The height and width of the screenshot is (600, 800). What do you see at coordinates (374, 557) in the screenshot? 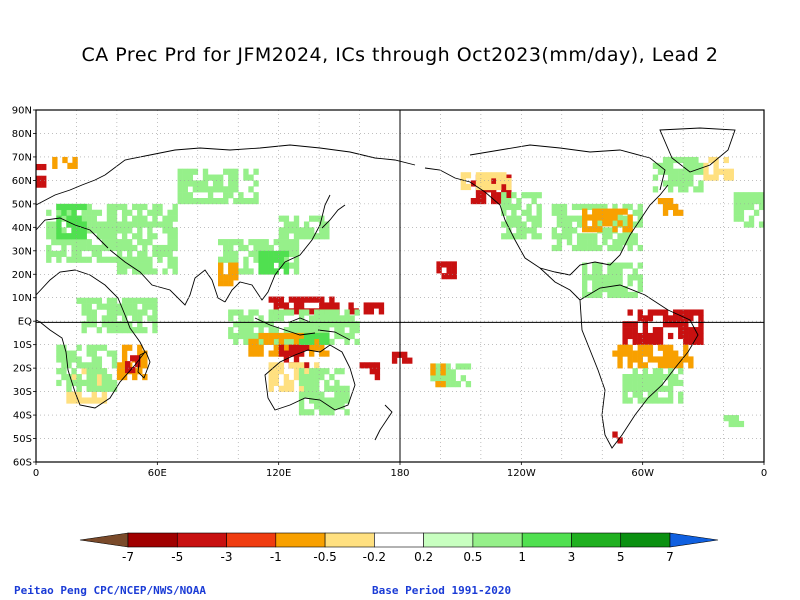
I see `colorbar-label: -0.2` at bounding box center [374, 557].